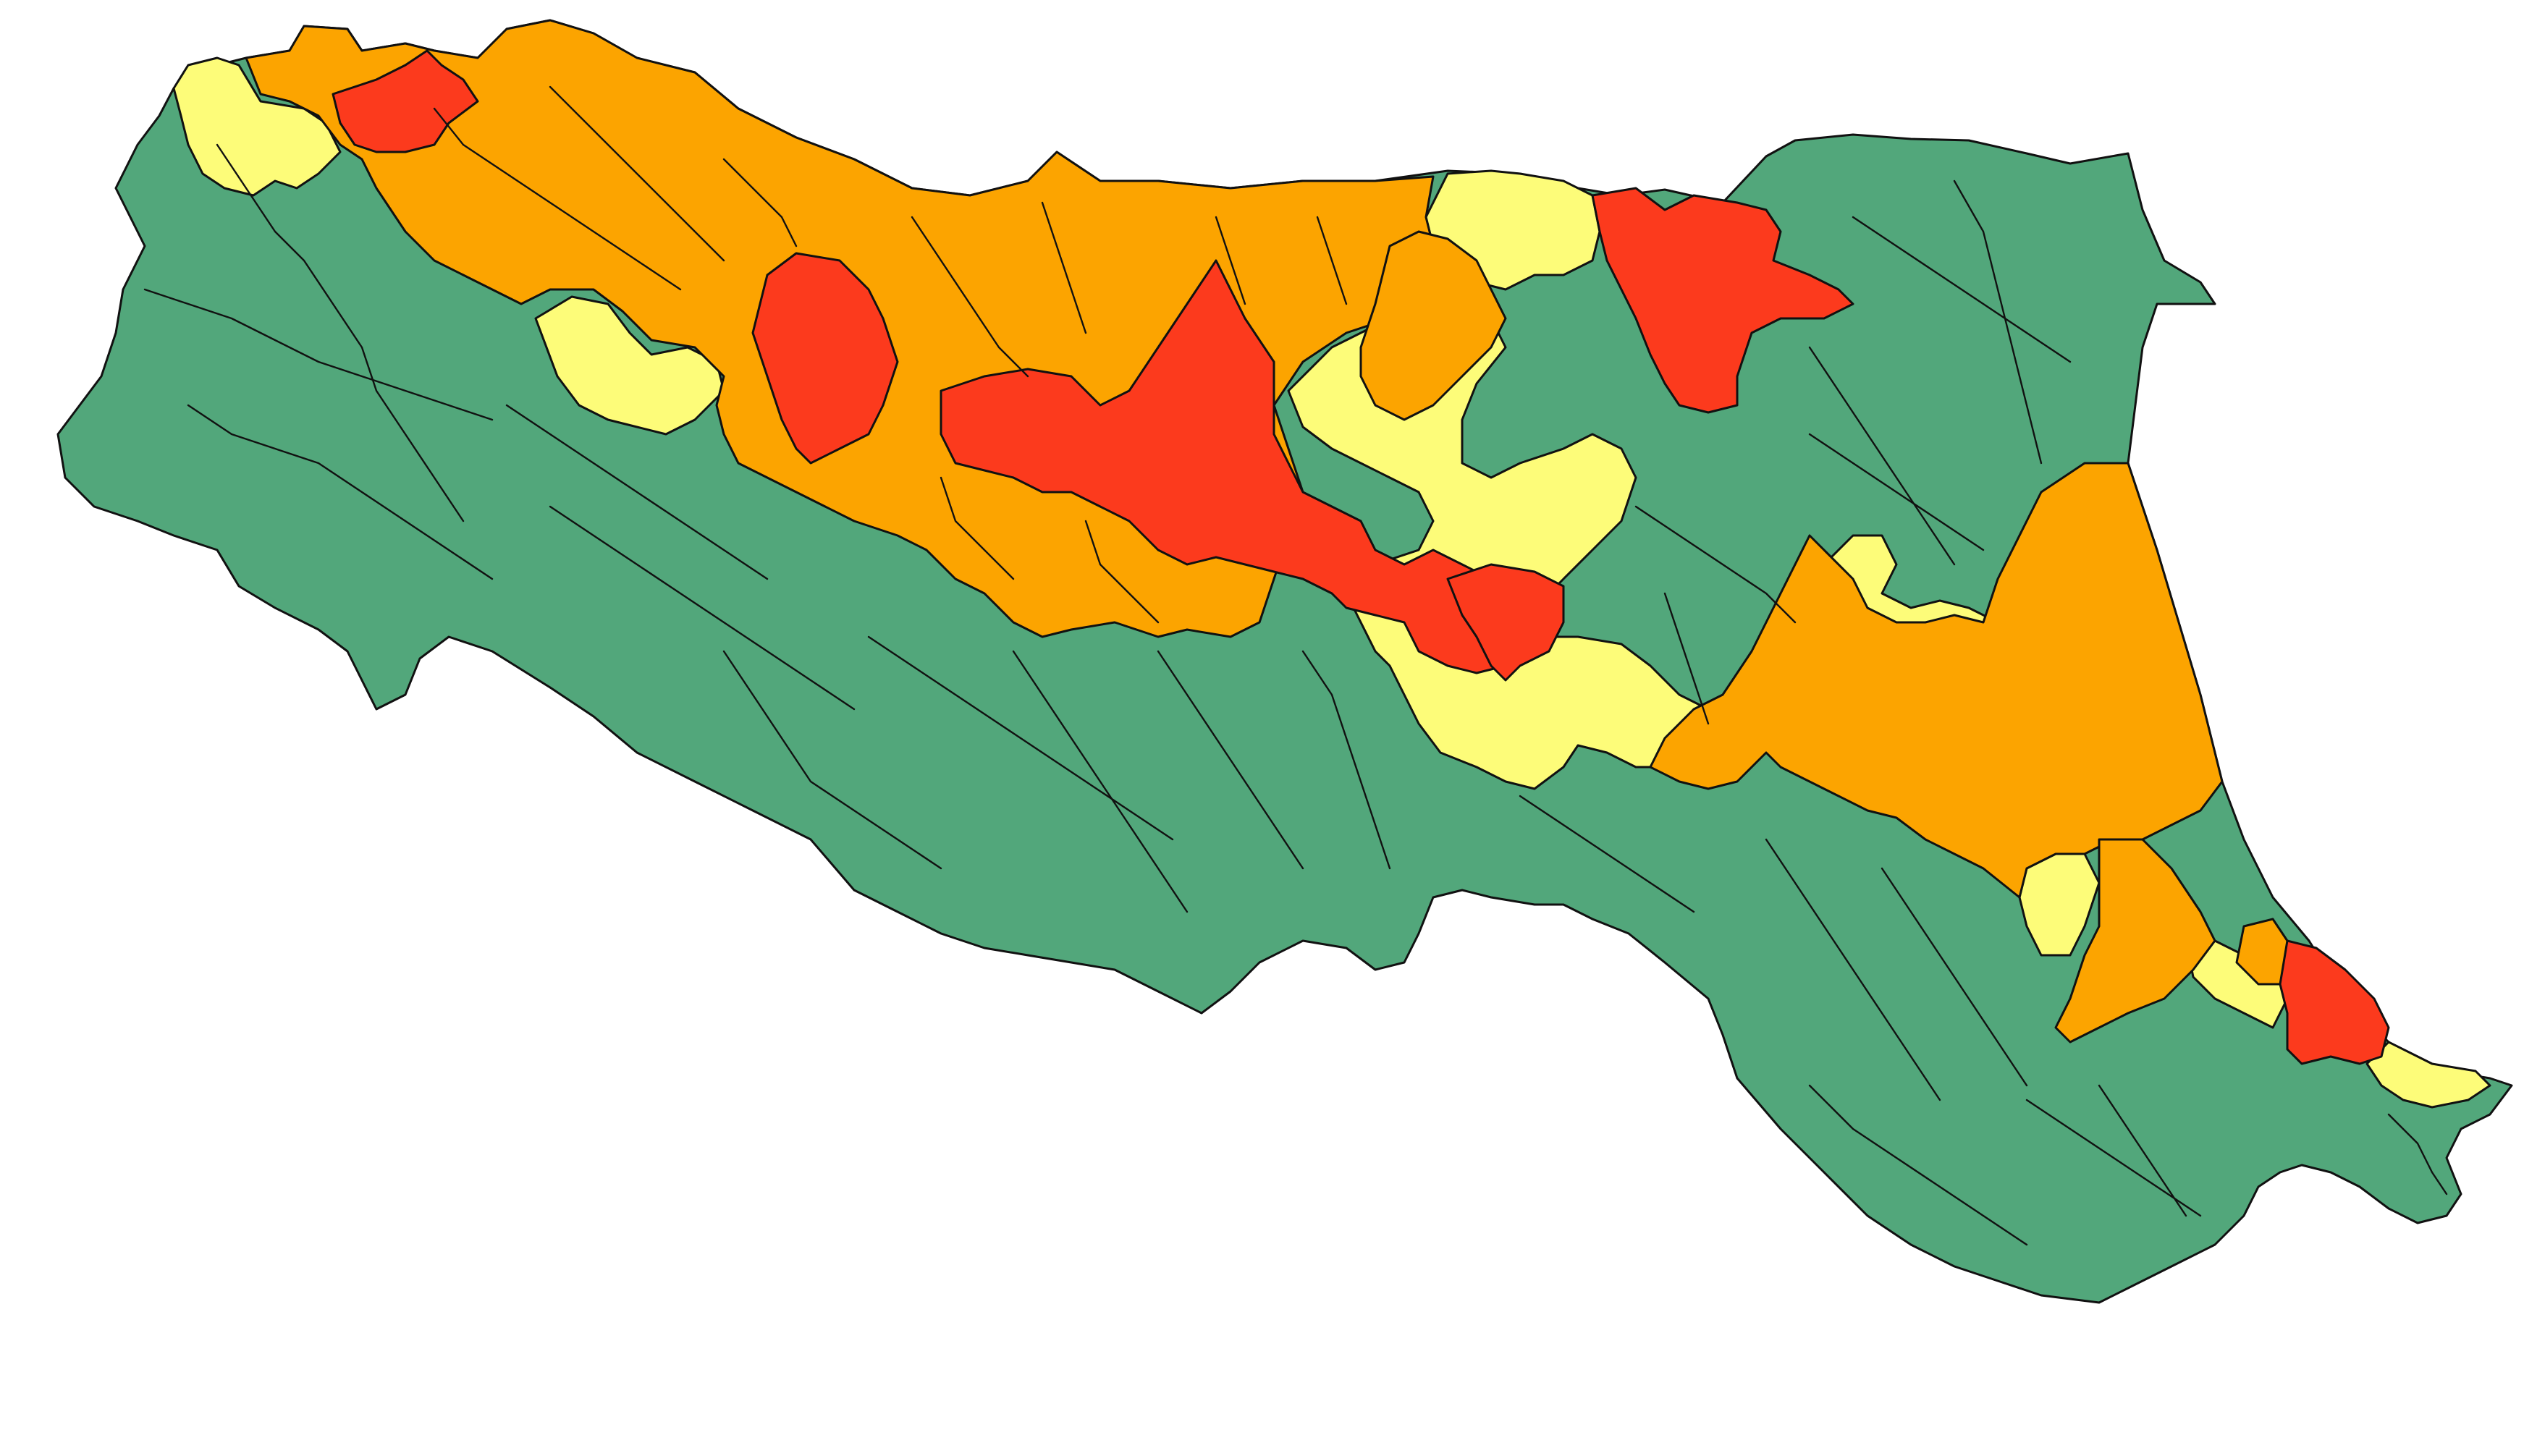 The image size is (2524, 1456). What do you see at coordinates (1936, 680) in the screenshot?
I see `zone-orange-east-large` at bounding box center [1936, 680].